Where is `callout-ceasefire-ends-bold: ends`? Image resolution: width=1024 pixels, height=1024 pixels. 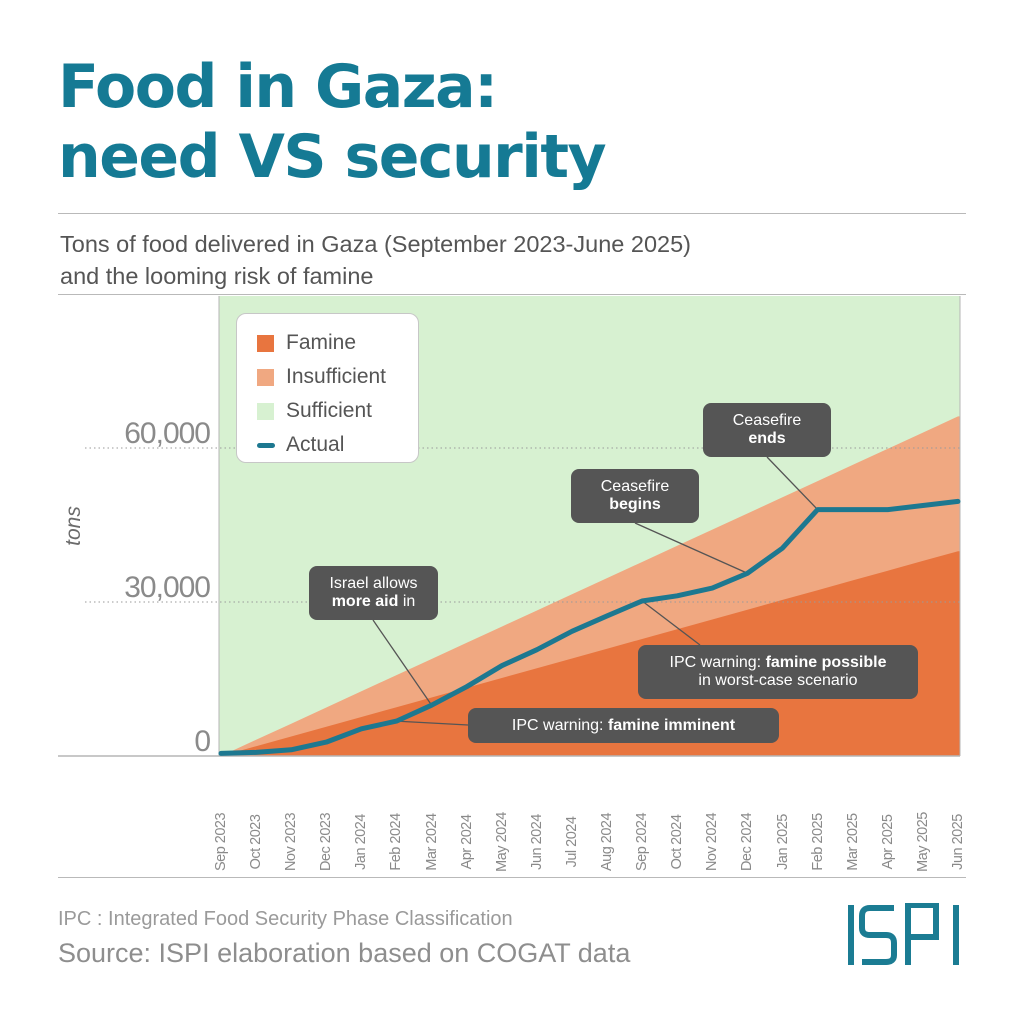
callout-ceasefire-ends-bold: ends is located at coordinates (767, 438).